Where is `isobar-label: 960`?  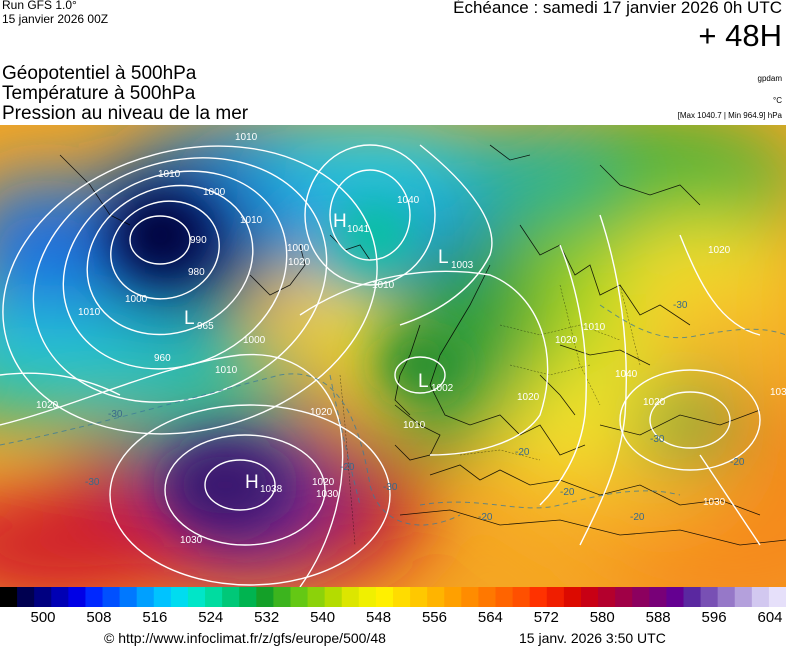 isobar-label: 960 is located at coordinates (162, 358).